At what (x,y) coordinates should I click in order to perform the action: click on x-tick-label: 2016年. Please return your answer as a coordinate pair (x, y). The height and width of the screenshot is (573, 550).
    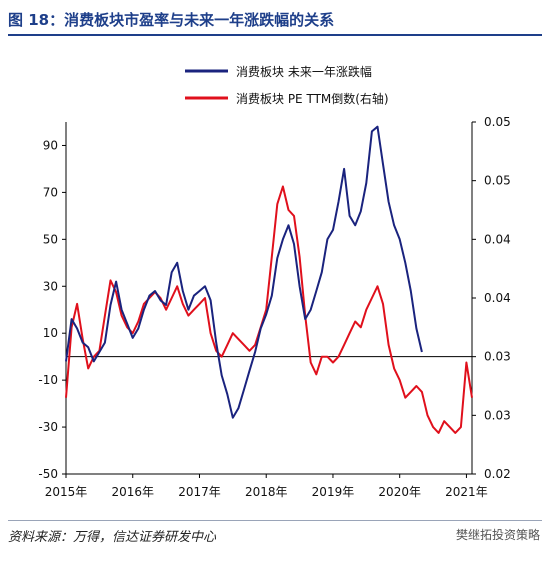
    Looking at the image, I should click on (132, 492).